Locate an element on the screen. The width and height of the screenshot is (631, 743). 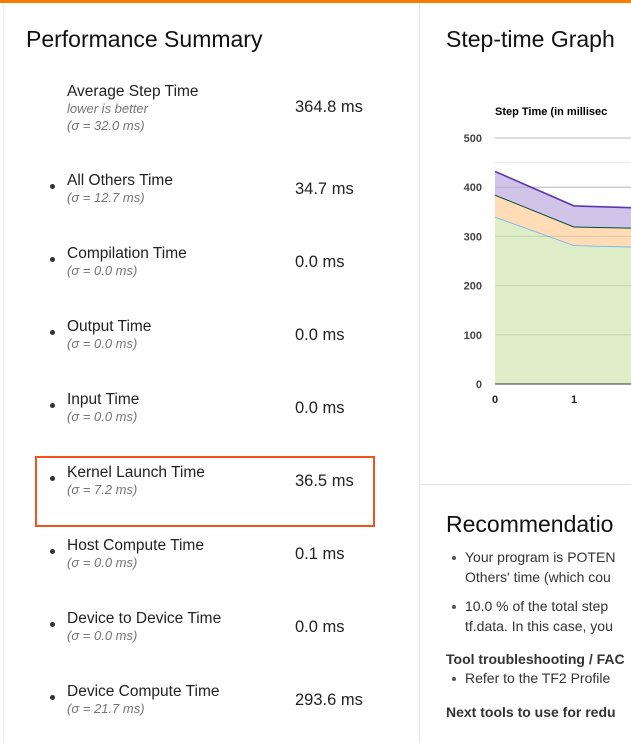
rec-bullet-2-line-1: 10.0 % of the total step is located at coordinates (537, 606).